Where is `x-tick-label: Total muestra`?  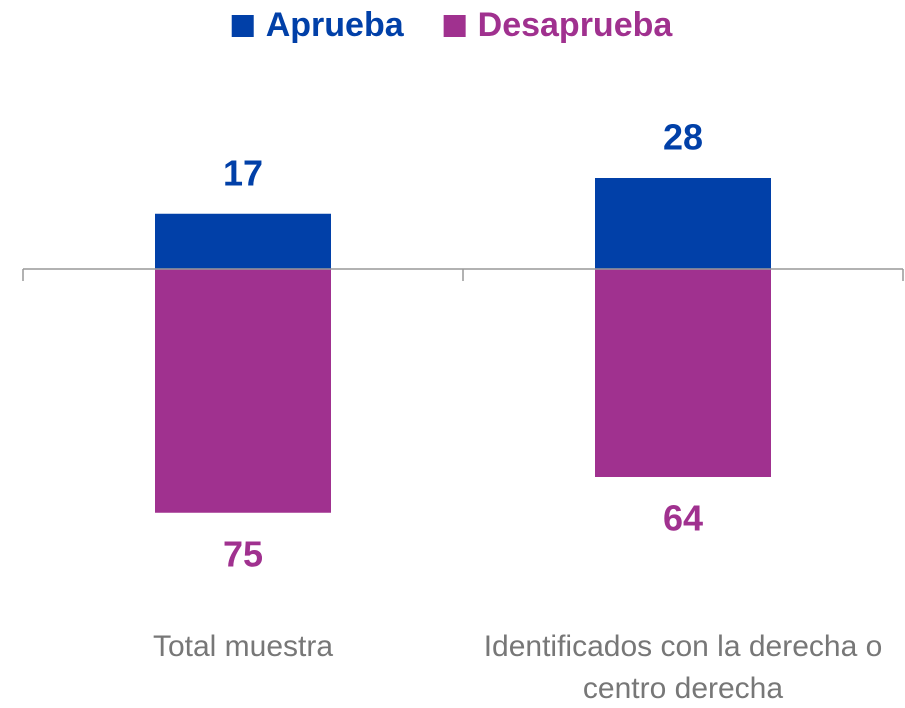 x-tick-label: Total muestra is located at coordinates (243, 646).